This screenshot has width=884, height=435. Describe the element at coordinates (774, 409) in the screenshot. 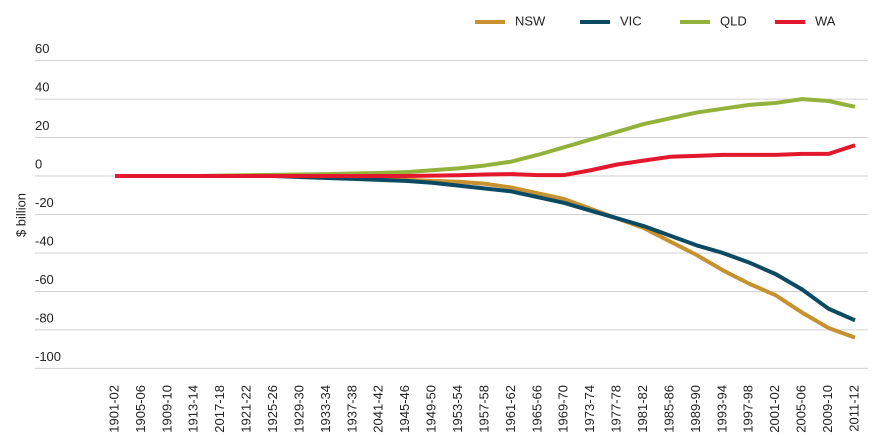

I see `x-tick-label: 2001-02` at that location.